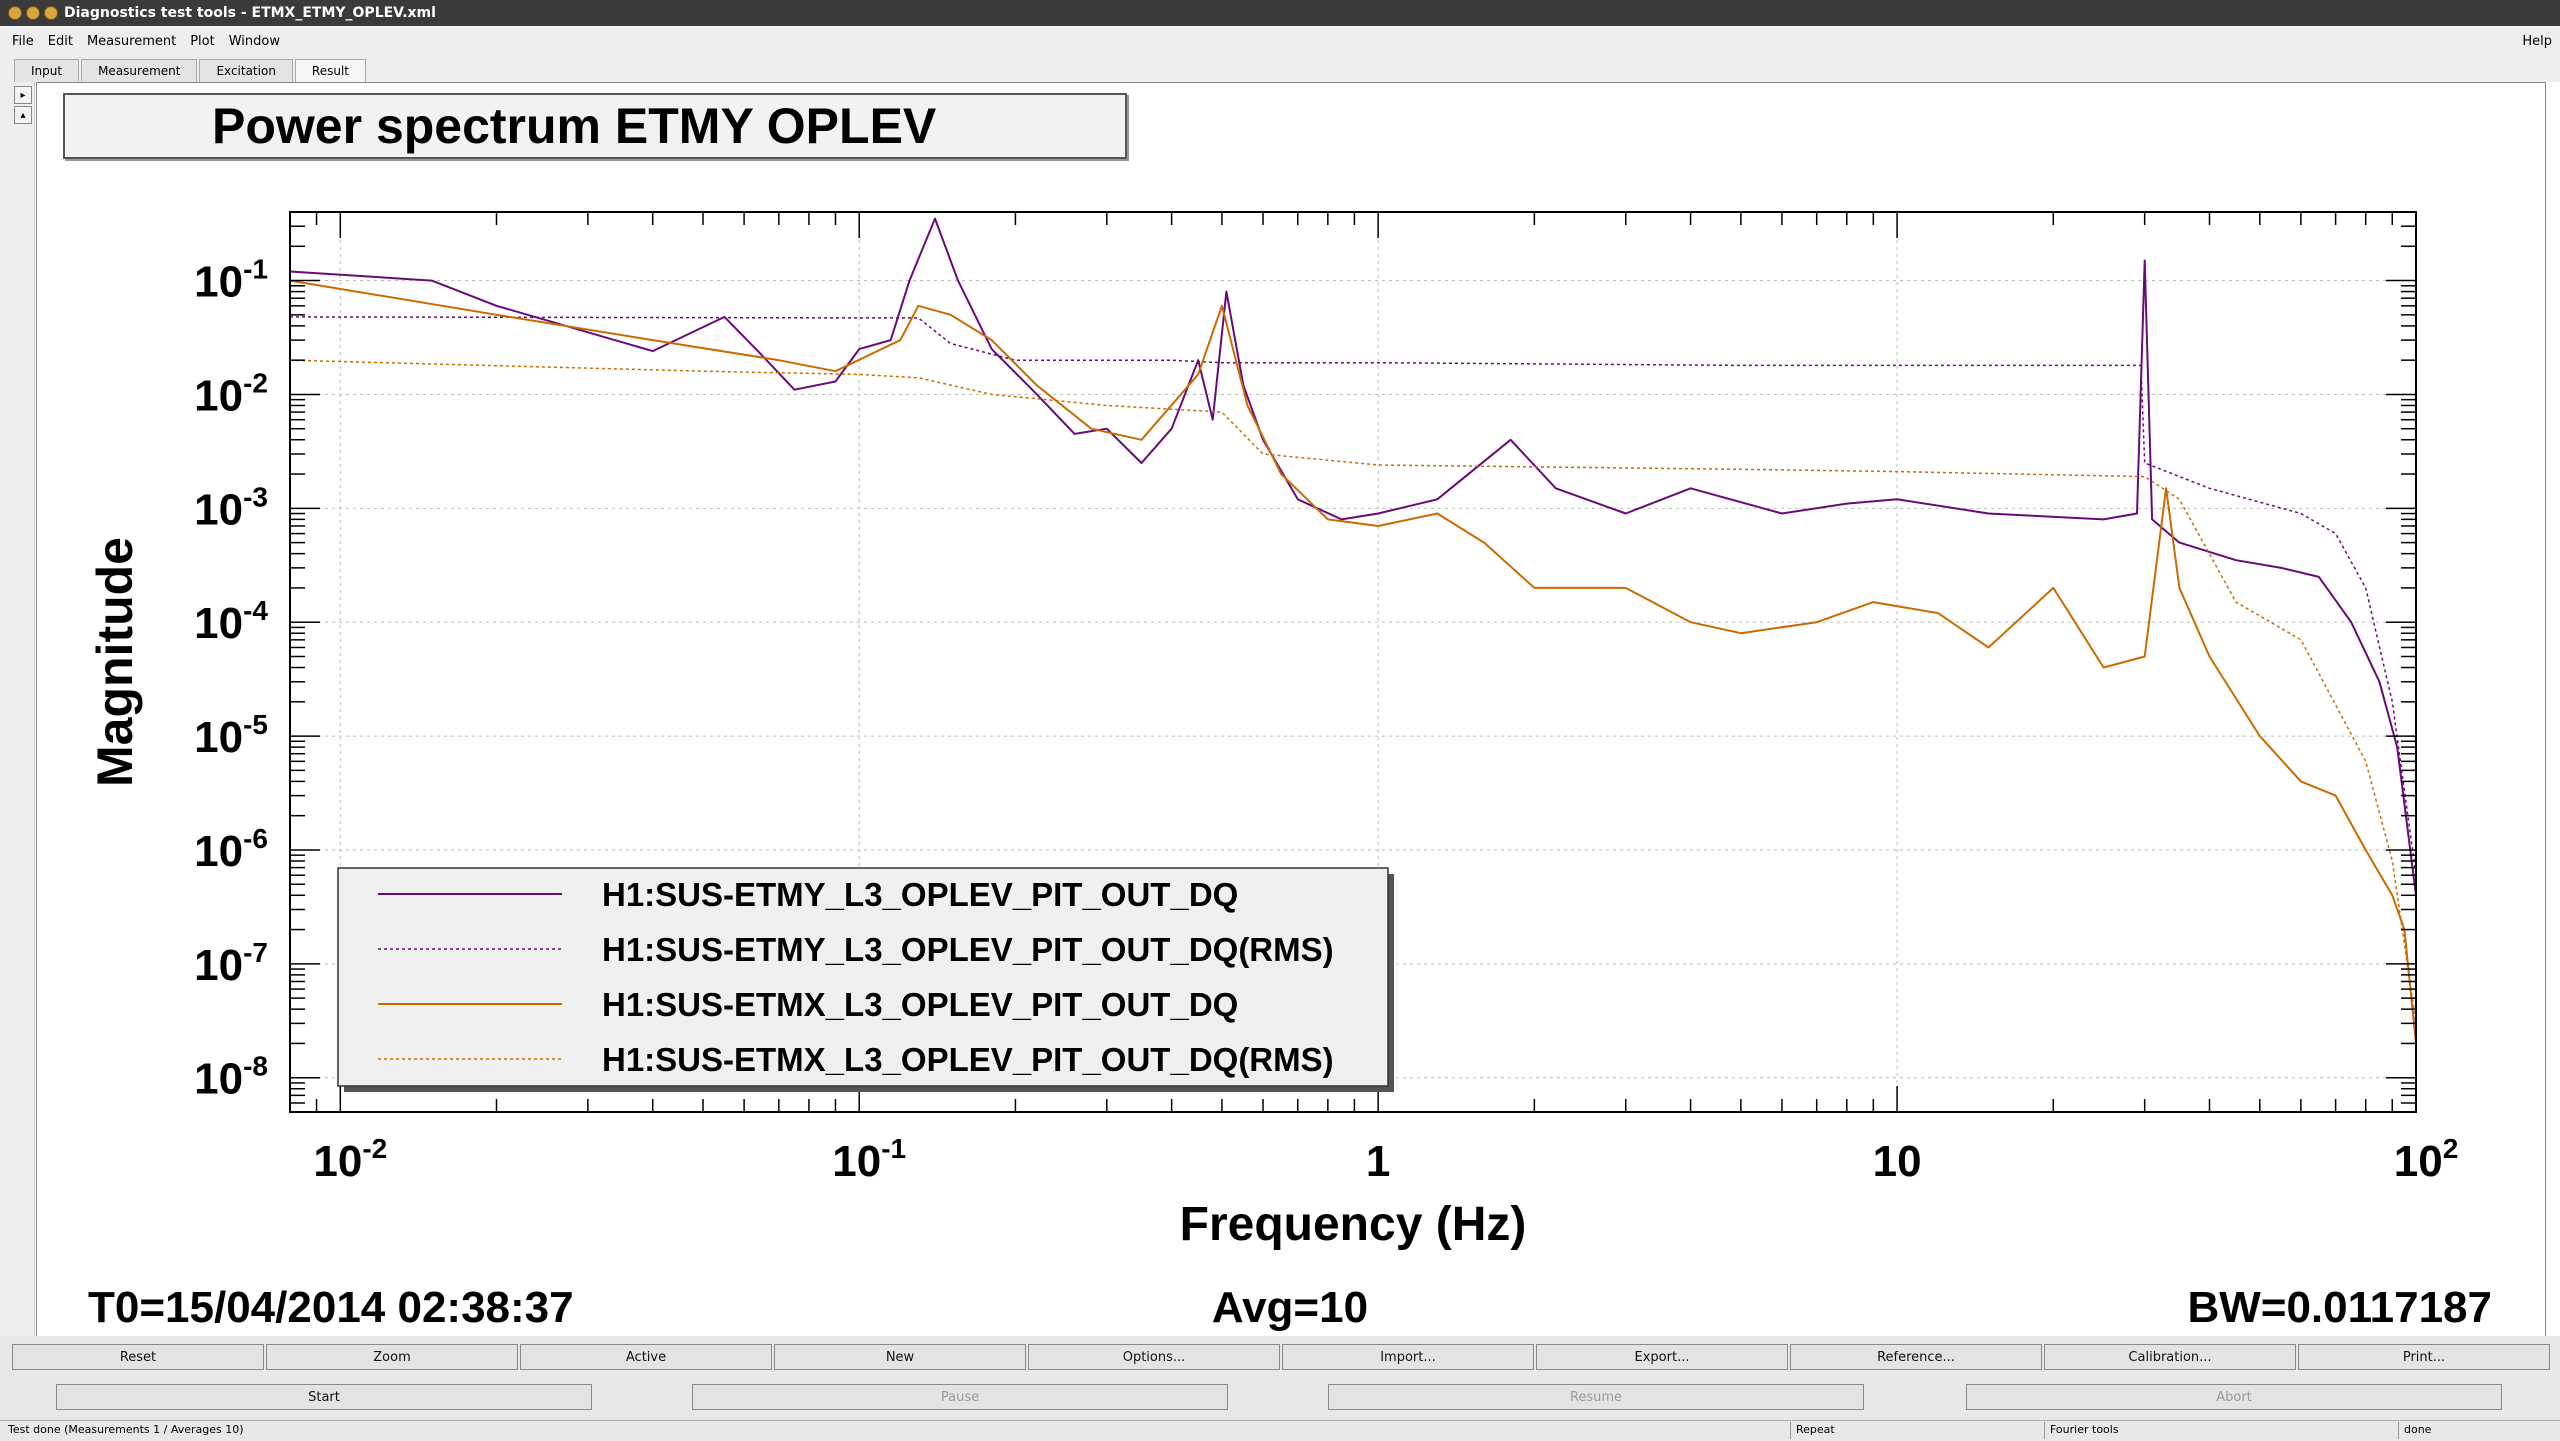 The width and height of the screenshot is (2560, 1441). Describe the element at coordinates (231, 1077) in the screenshot. I see `y-tick-label: 10⁻⁸` at that location.